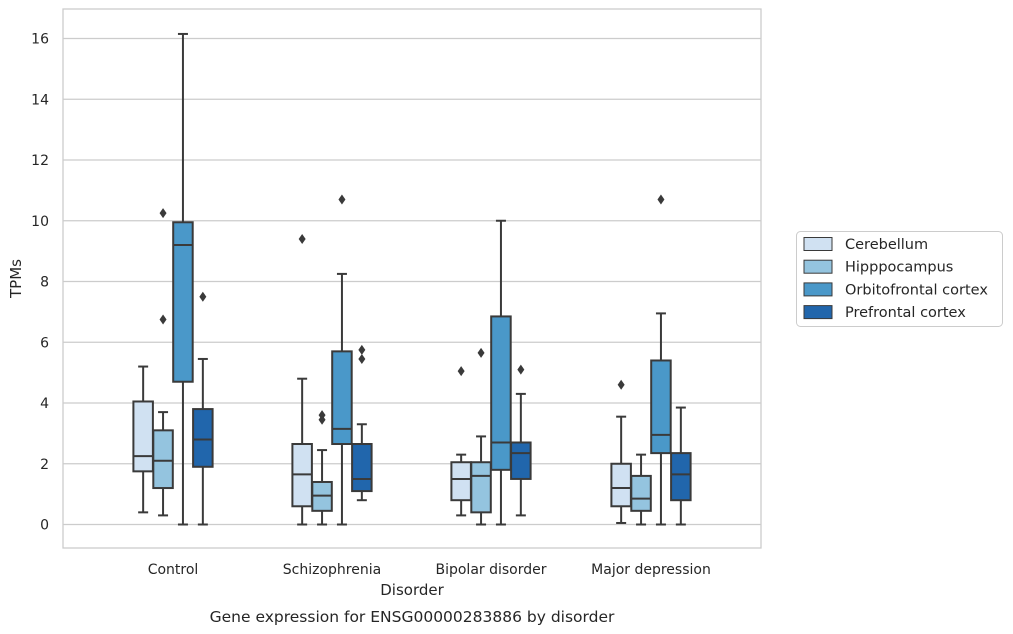 Image resolution: width=1013 pixels, height=634 pixels. I want to click on y-tick-label: 6, so click(44, 343).